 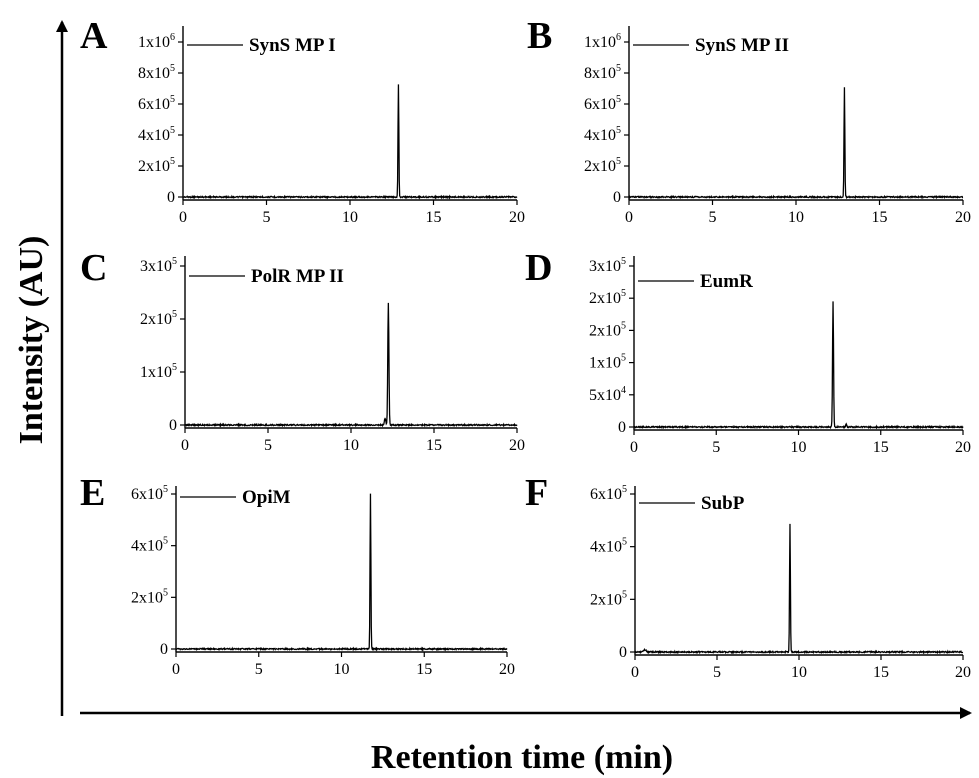 I want to click on series-label: PolR MP II, so click(x=297, y=276).